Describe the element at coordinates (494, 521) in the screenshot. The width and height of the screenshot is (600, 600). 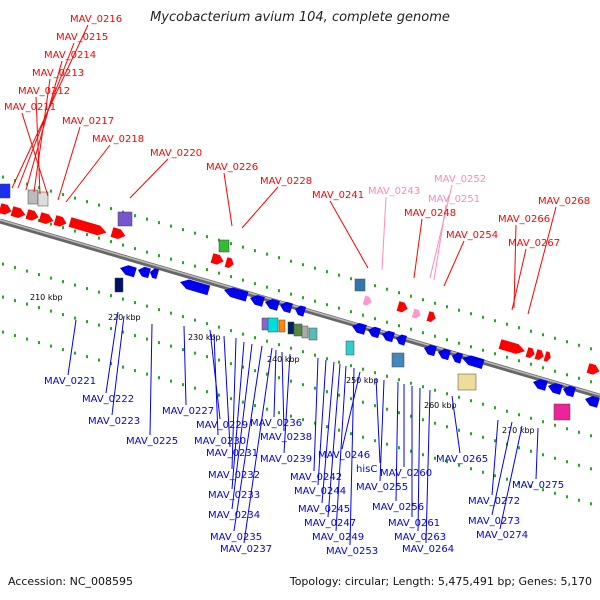
I see `gene-label: MAV_0273` at that location.